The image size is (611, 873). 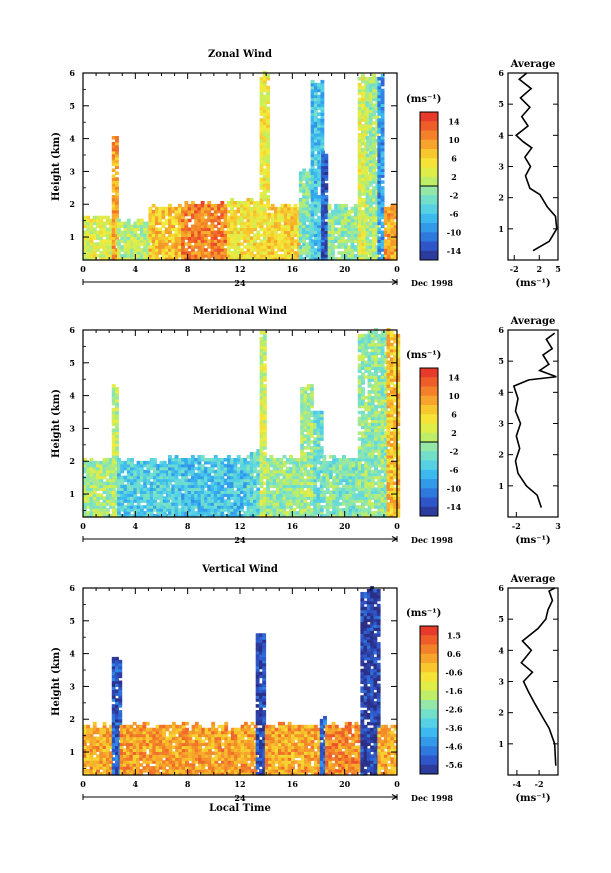 What do you see at coordinates (514, 269) in the screenshot?
I see `profile-x-tick-label: -2` at bounding box center [514, 269].